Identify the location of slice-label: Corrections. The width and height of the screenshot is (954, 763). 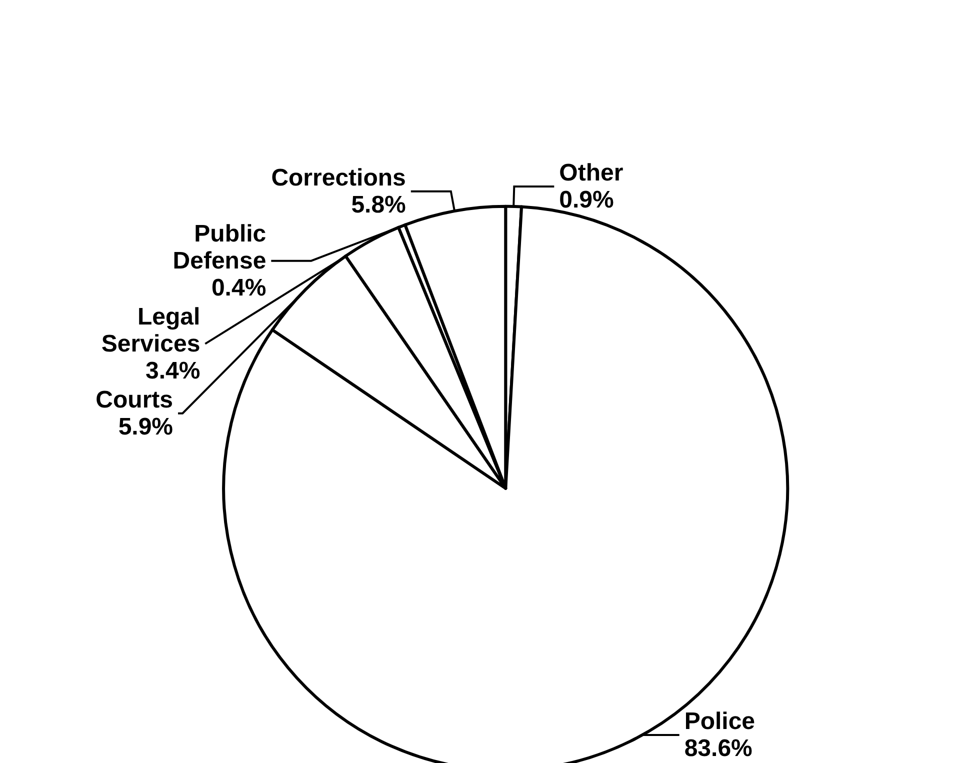
(338, 178).